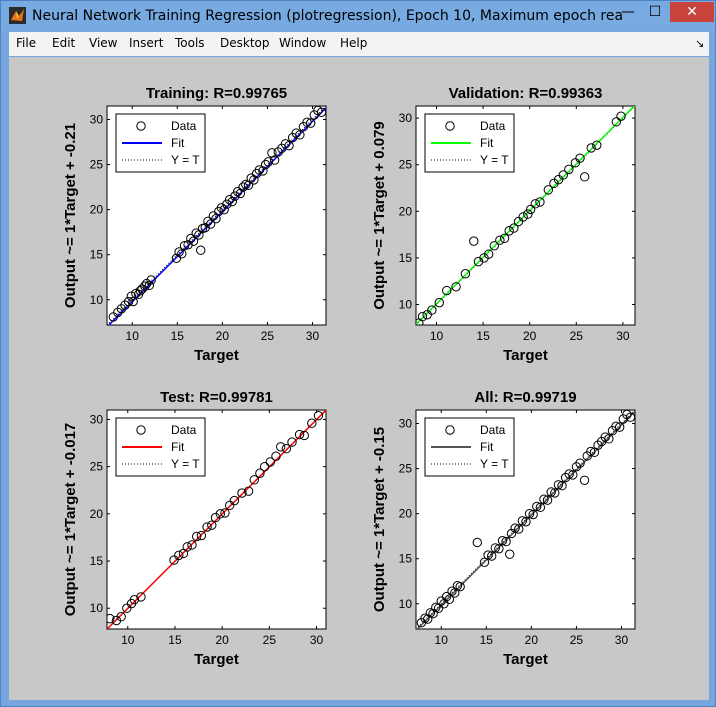 This screenshot has height=707, width=716. What do you see at coordinates (303, 43) in the screenshot?
I see `menu-window: Window` at bounding box center [303, 43].